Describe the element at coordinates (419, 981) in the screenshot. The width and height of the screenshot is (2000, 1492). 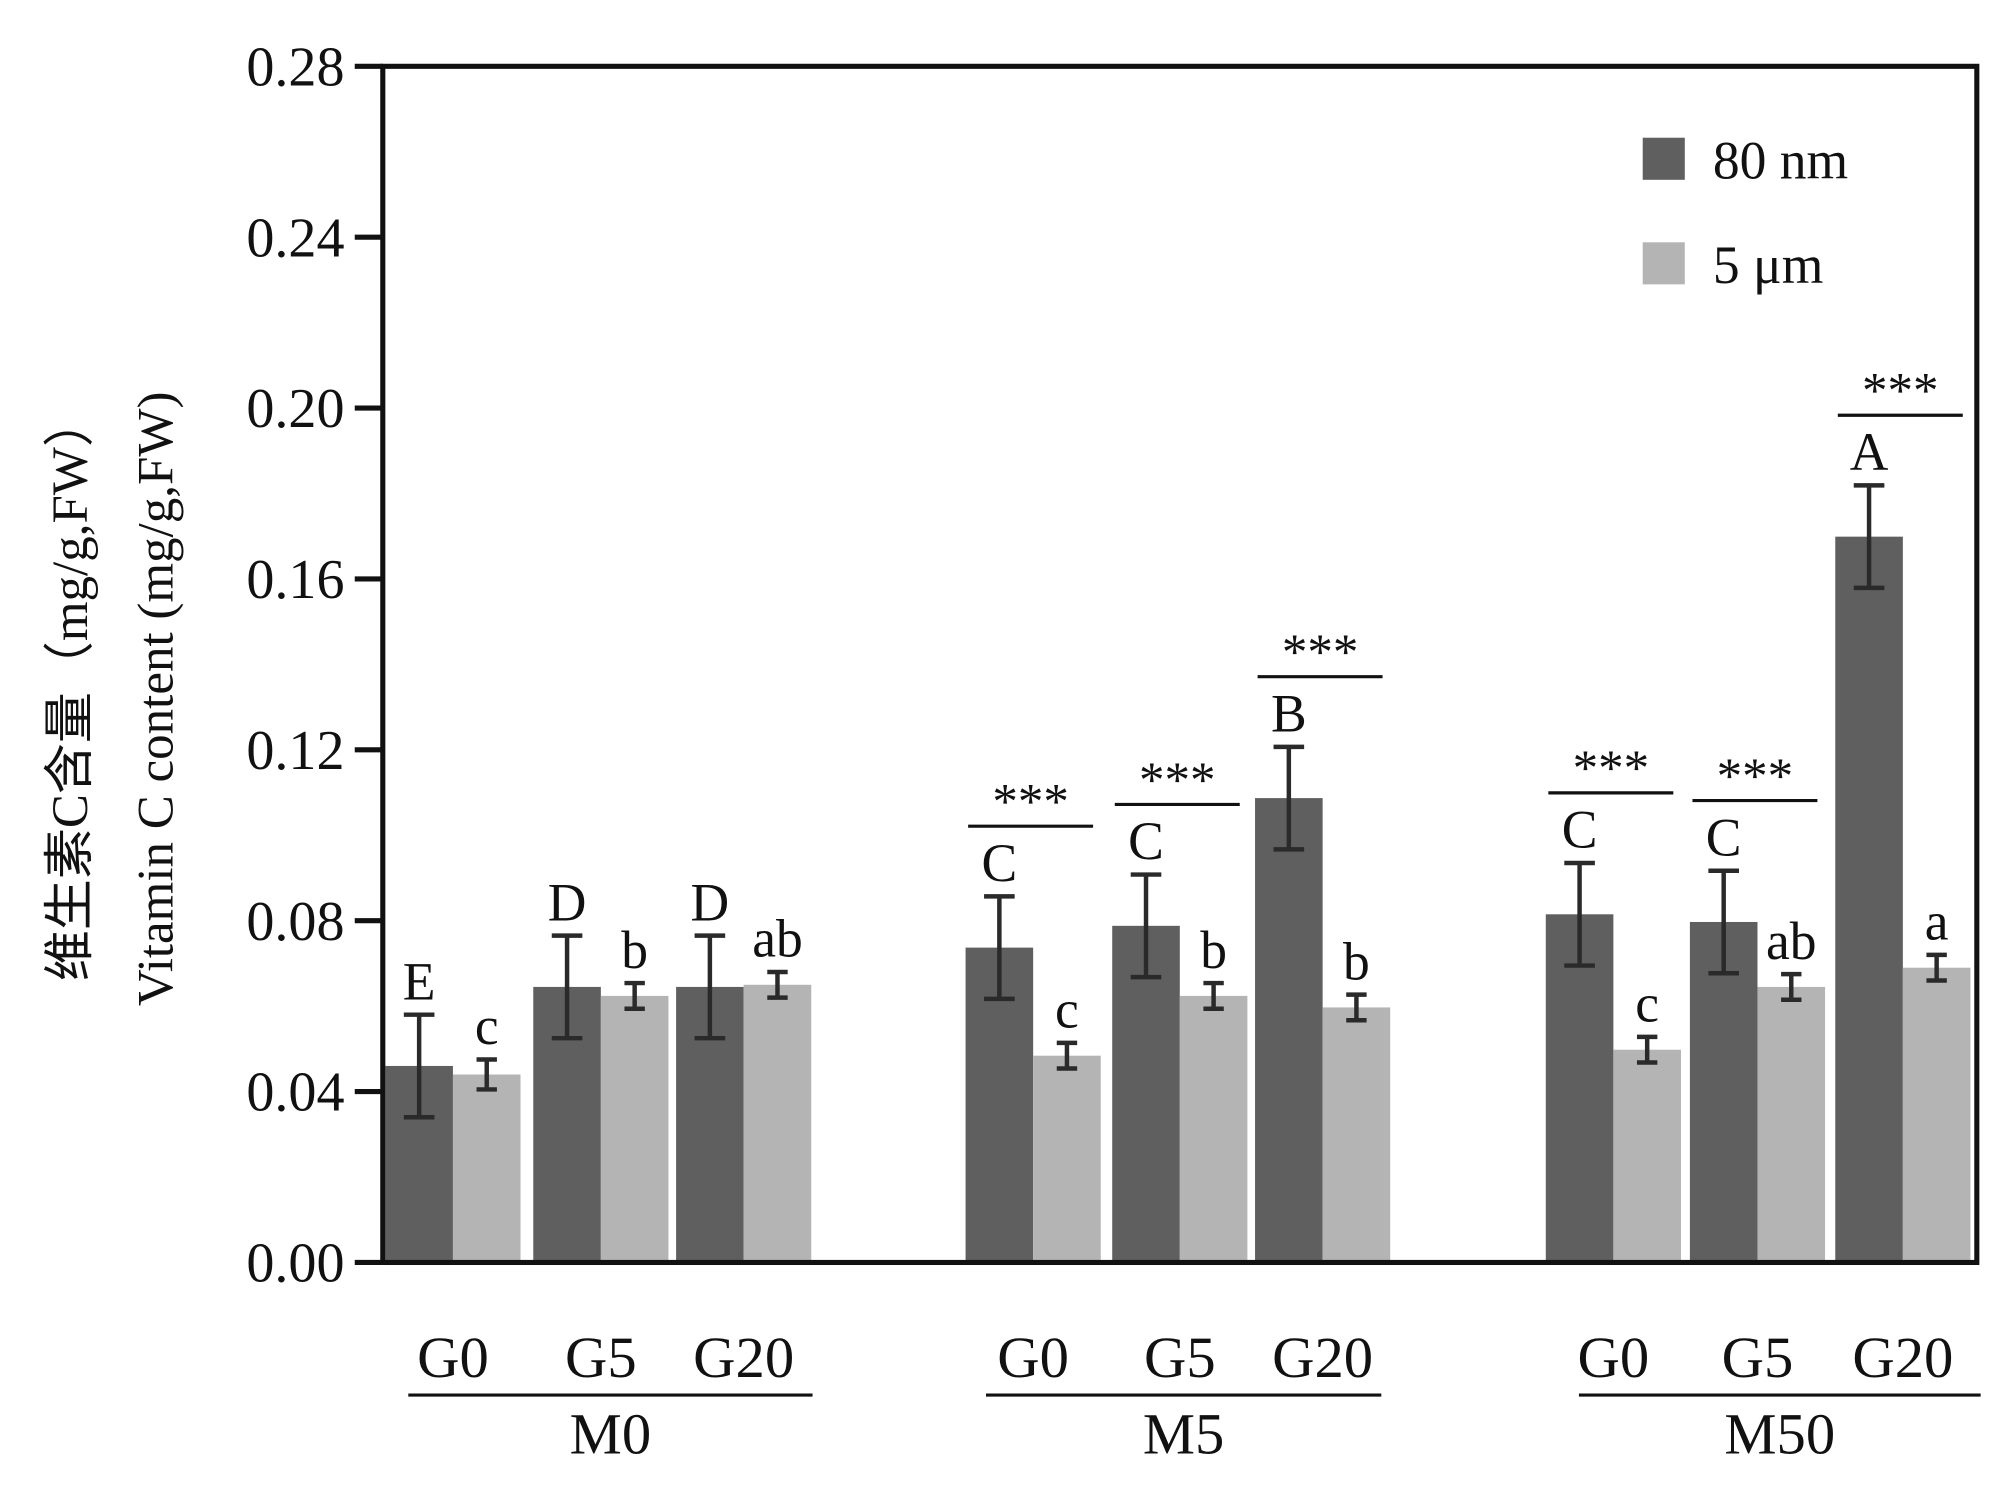
I see `significance-letter: E` at that location.